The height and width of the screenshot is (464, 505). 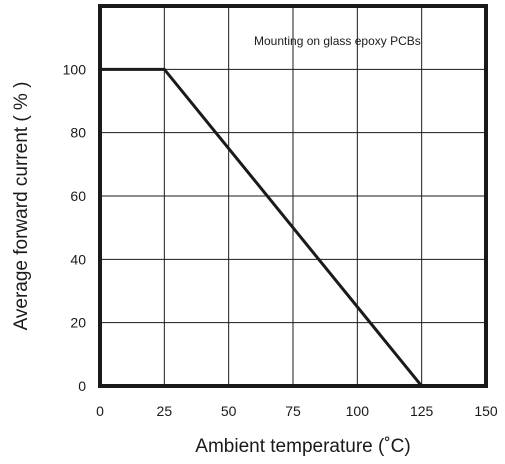 What do you see at coordinates (21, 206) in the screenshot?
I see `y-axis-label: Average forward current ( % )` at bounding box center [21, 206].